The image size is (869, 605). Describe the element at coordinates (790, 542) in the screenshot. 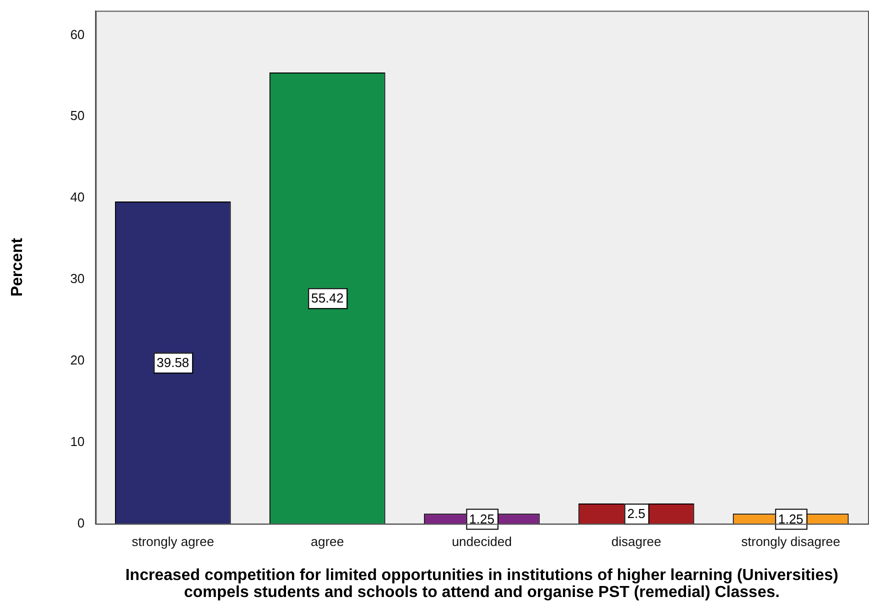

I see `x-tick-label: strongly disagree` at that location.